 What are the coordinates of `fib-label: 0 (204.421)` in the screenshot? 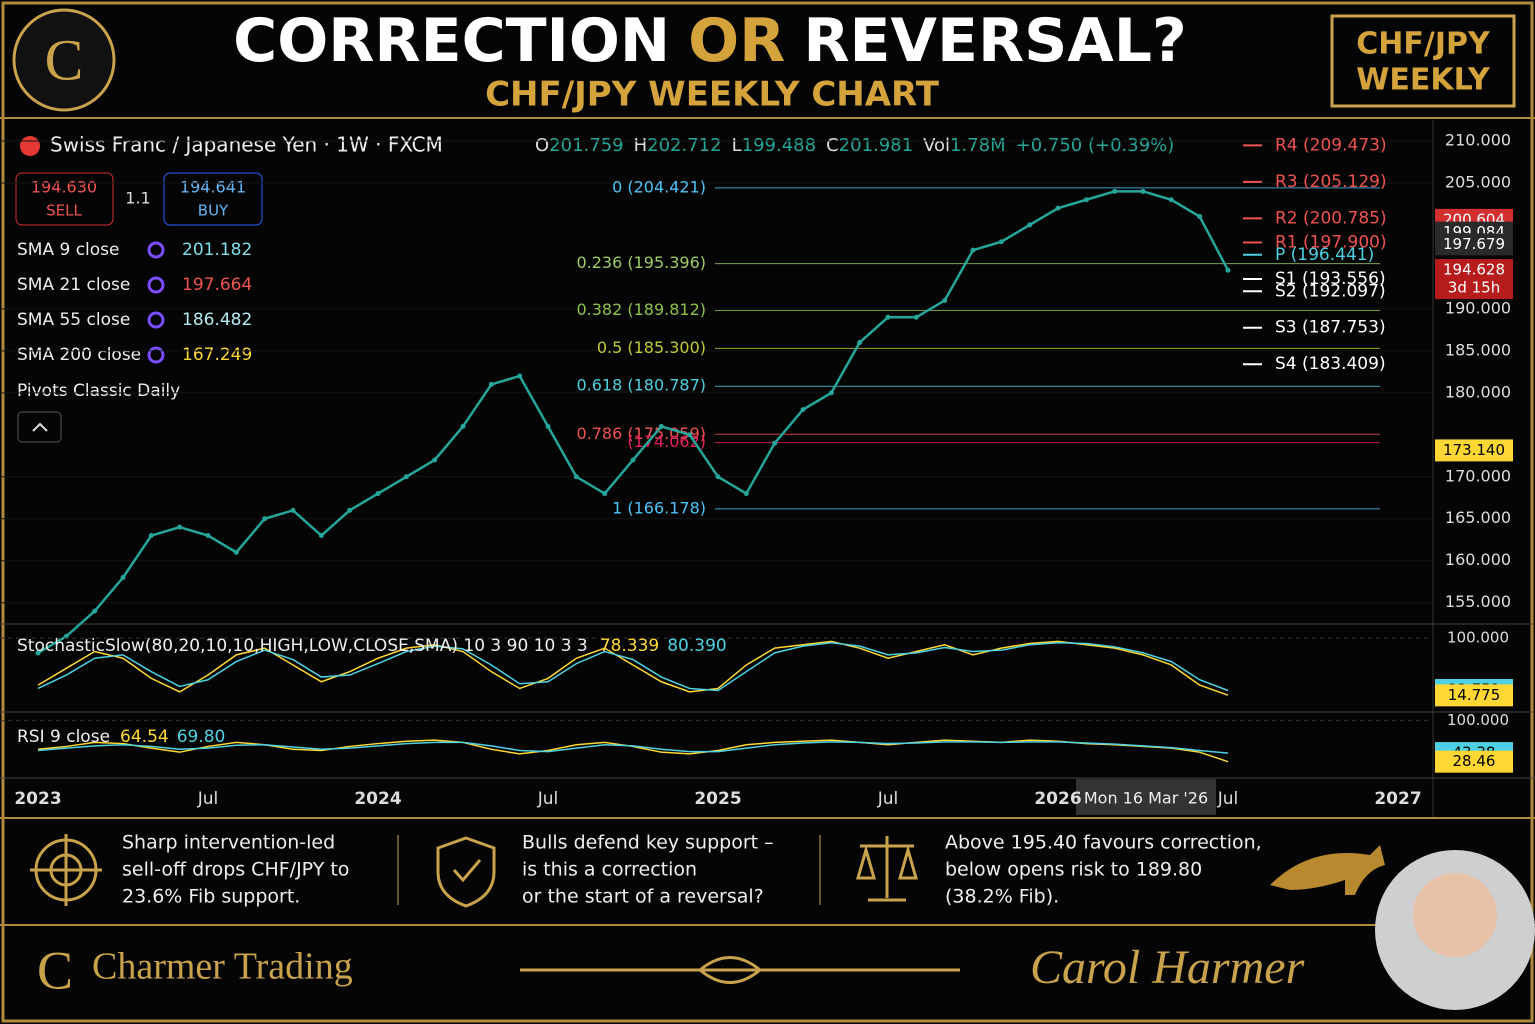 It's located at (659, 186).